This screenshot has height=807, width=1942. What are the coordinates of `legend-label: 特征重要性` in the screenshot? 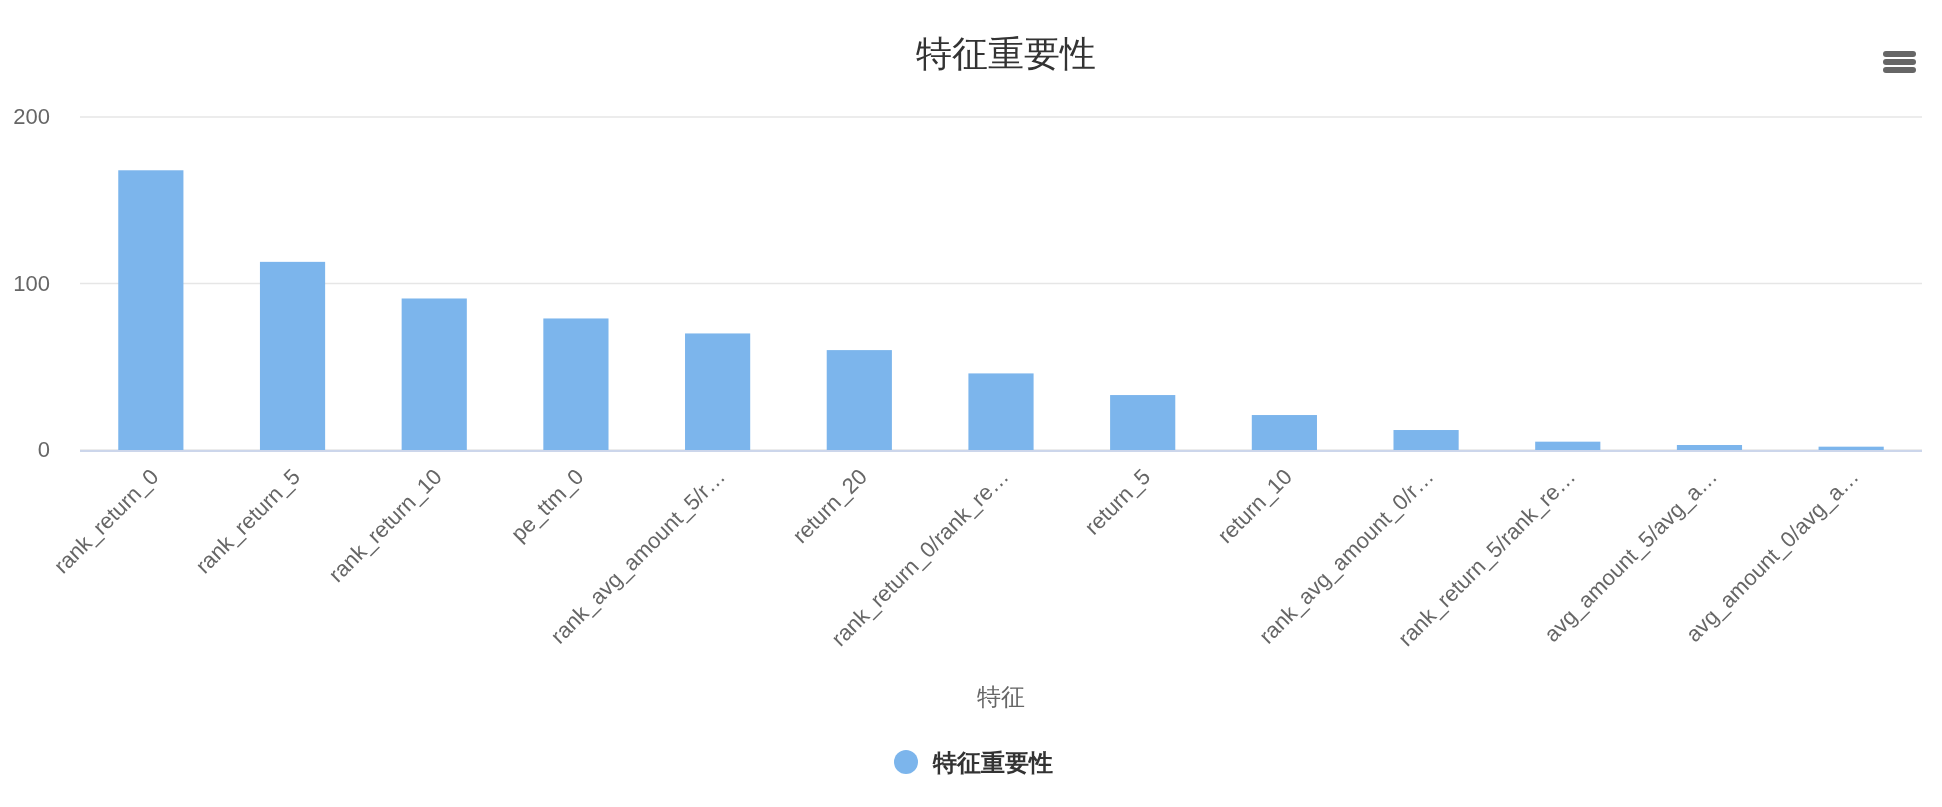 It's located at (992, 762).